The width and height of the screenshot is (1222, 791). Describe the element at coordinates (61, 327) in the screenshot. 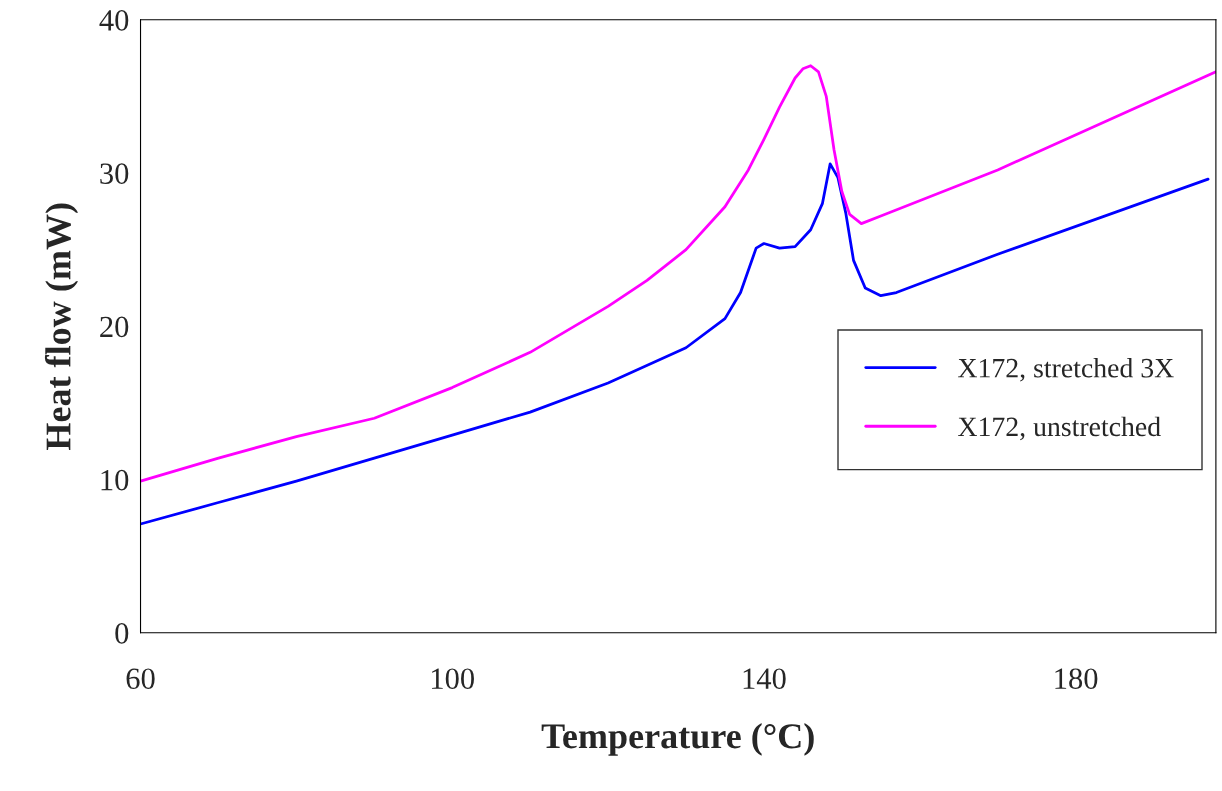

I see `y-axis-title: Heat flow (mW)` at that location.